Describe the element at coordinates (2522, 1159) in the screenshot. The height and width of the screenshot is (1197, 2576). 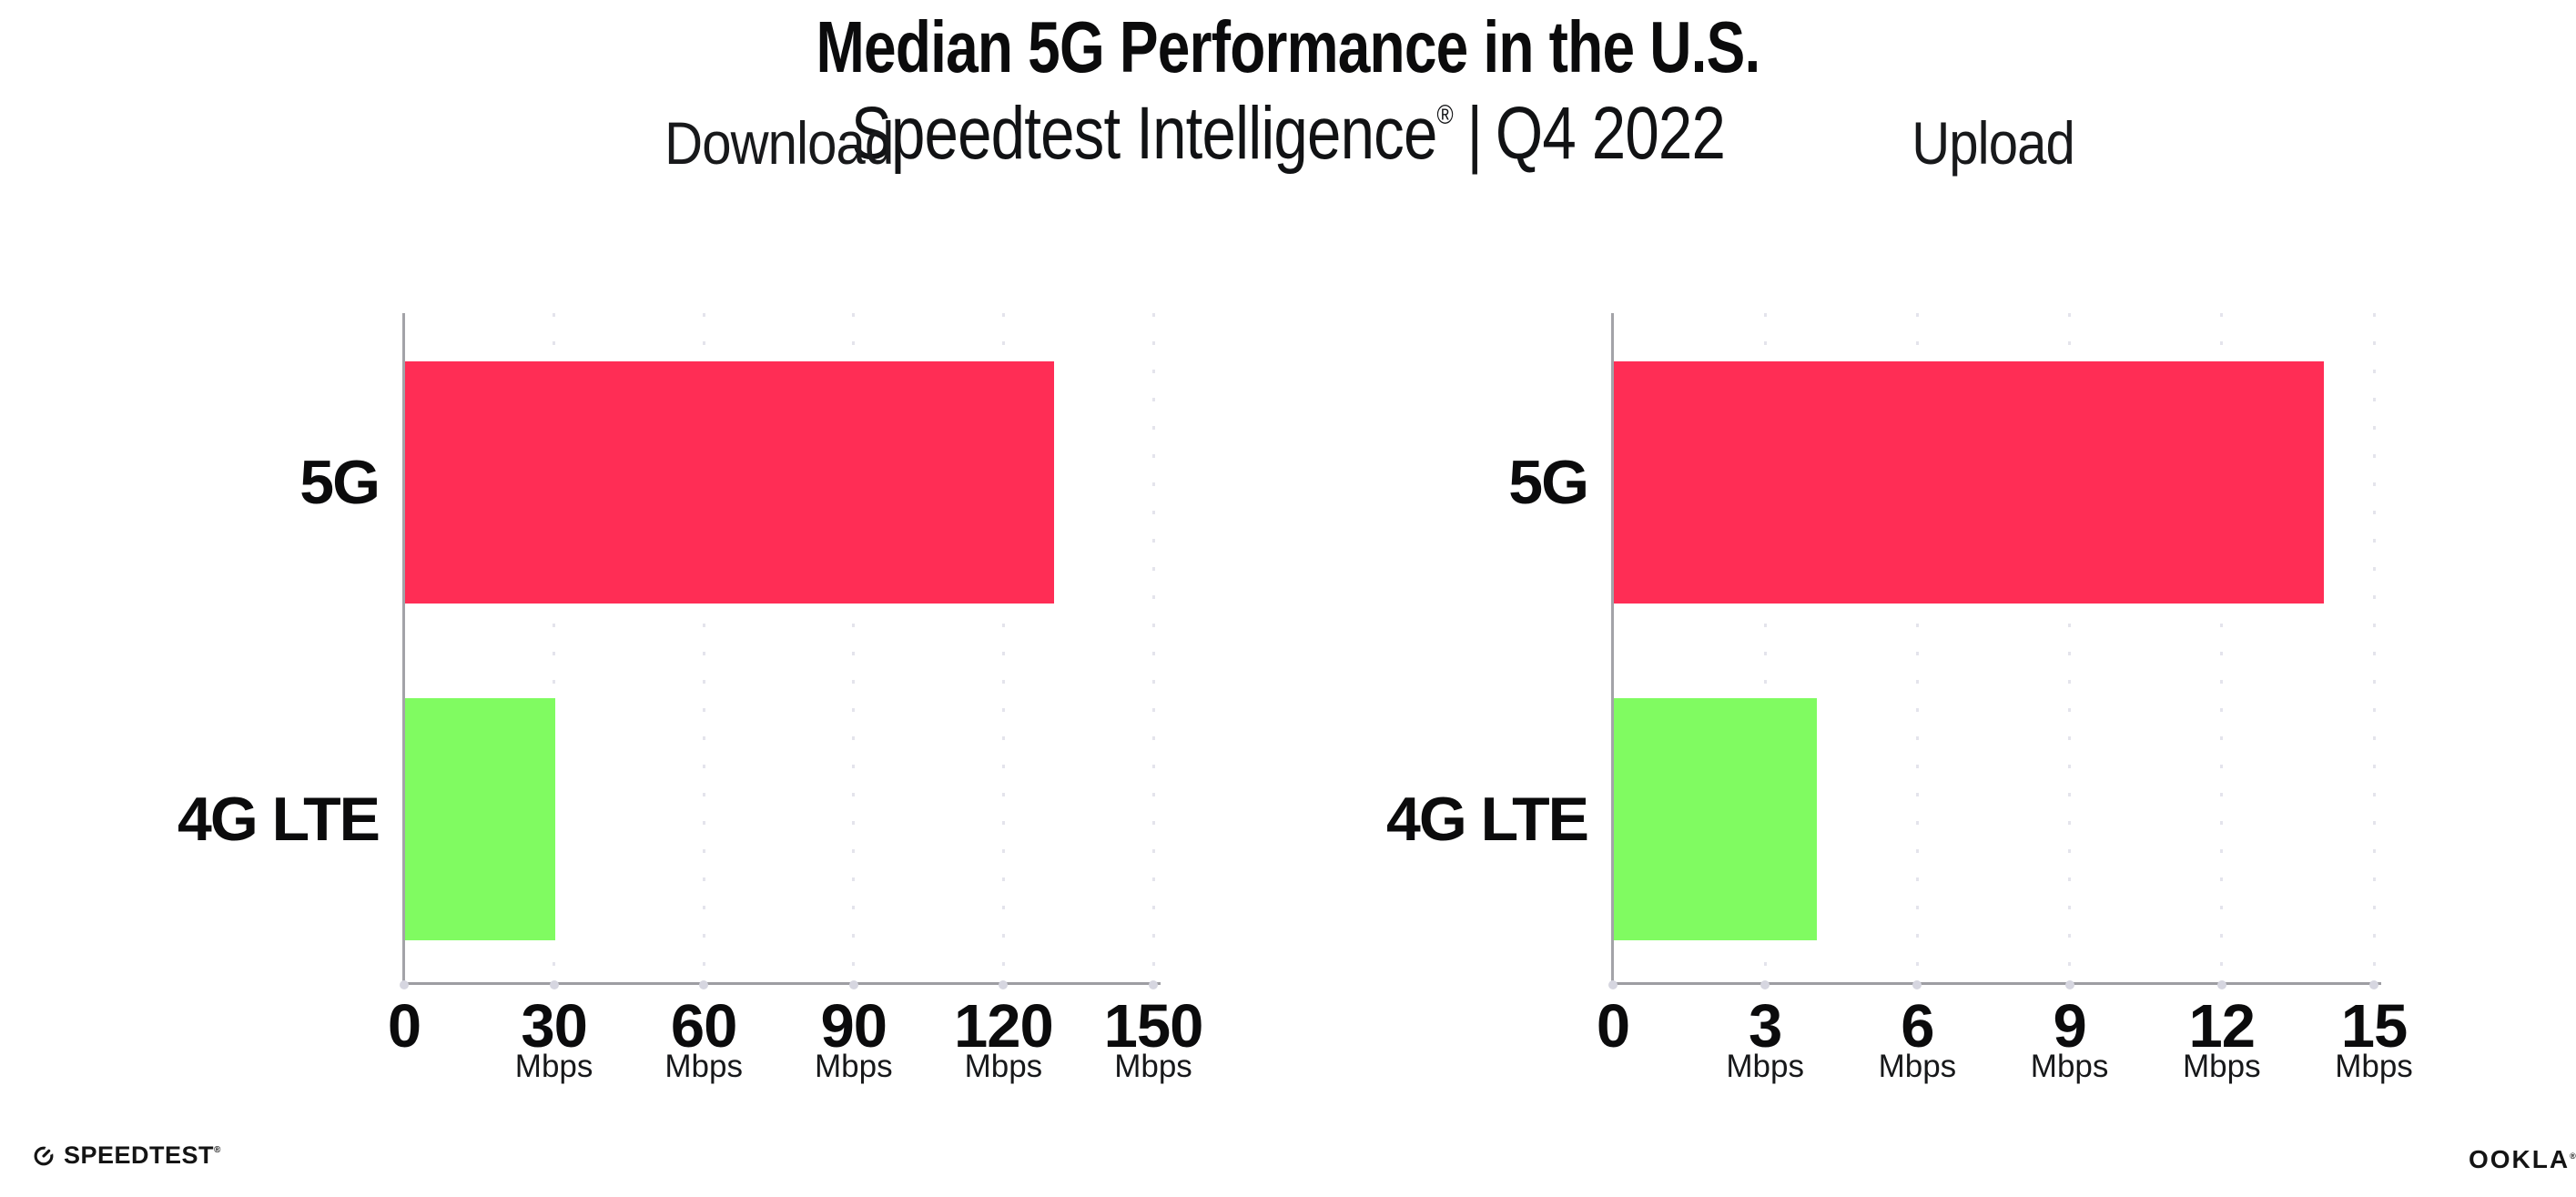
I see `ookla-logo: OOKLA®` at that location.